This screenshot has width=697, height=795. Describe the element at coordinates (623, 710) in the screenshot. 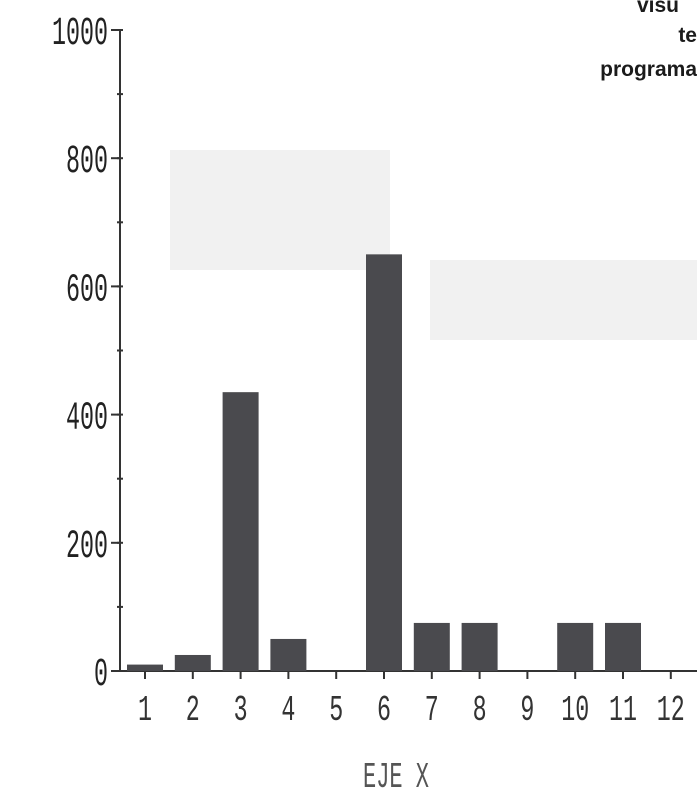

I see `x-tick-label-11: 11` at that location.